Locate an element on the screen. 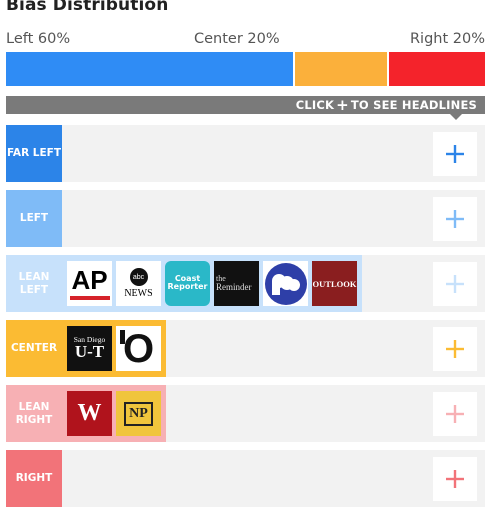 The image size is (487, 515). logo-text: San Diego is located at coordinates (89, 339).